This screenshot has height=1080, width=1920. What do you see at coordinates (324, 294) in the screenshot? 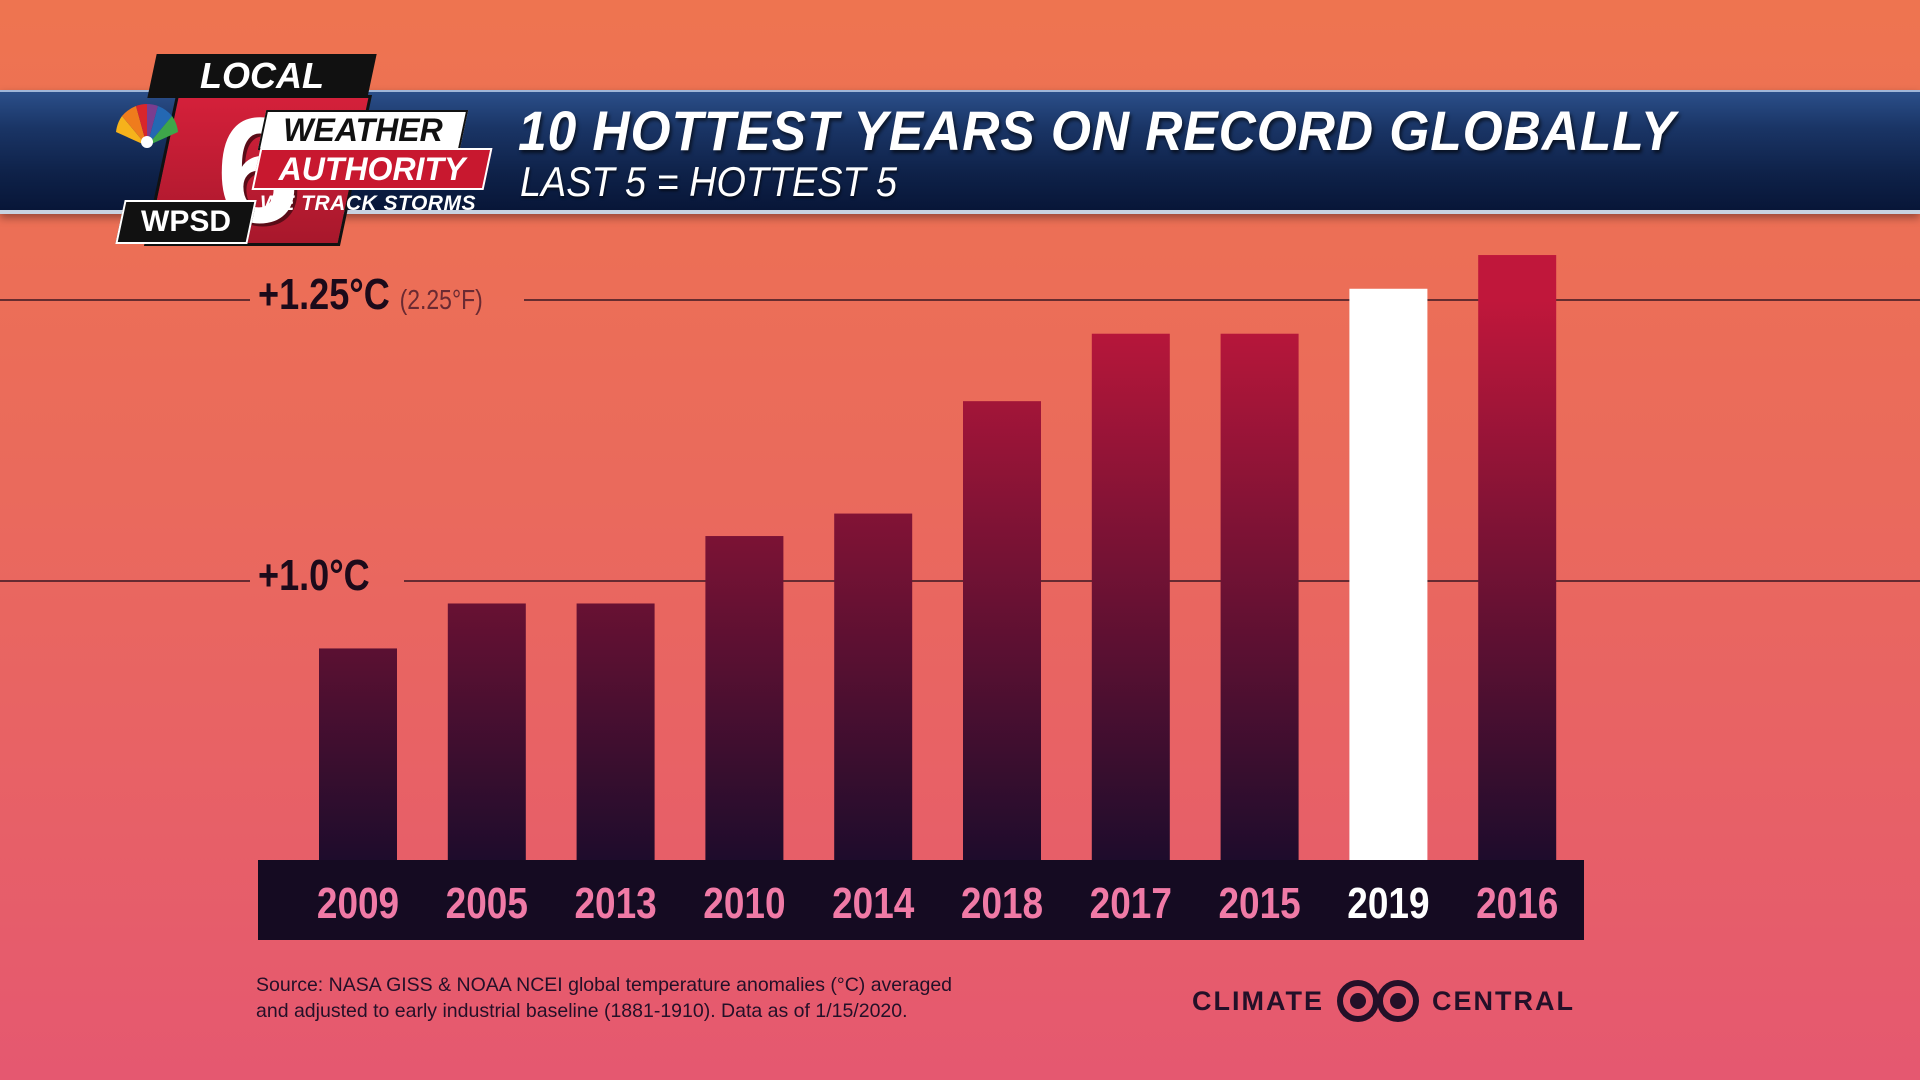
I see `y-tick-value: +1.25°C` at bounding box center [324, 294].